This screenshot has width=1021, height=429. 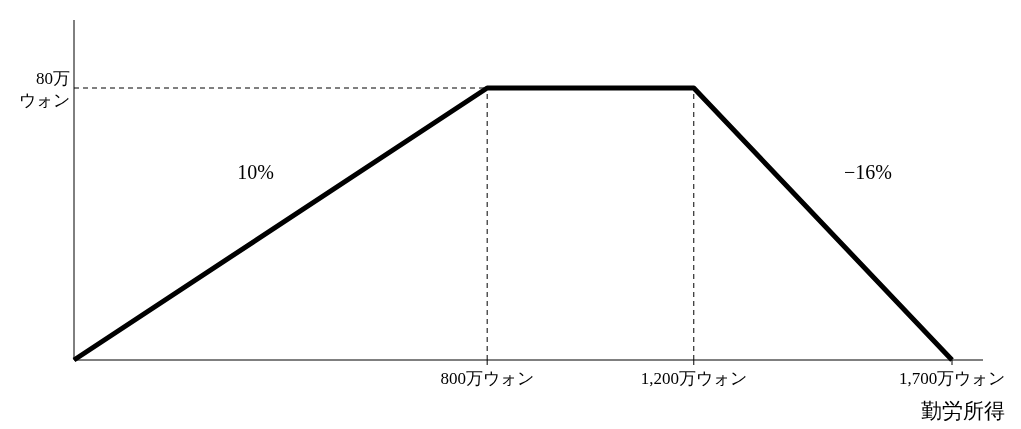 I want to click on x-axis-title: 勤労所得, so click(x=963, y=411).